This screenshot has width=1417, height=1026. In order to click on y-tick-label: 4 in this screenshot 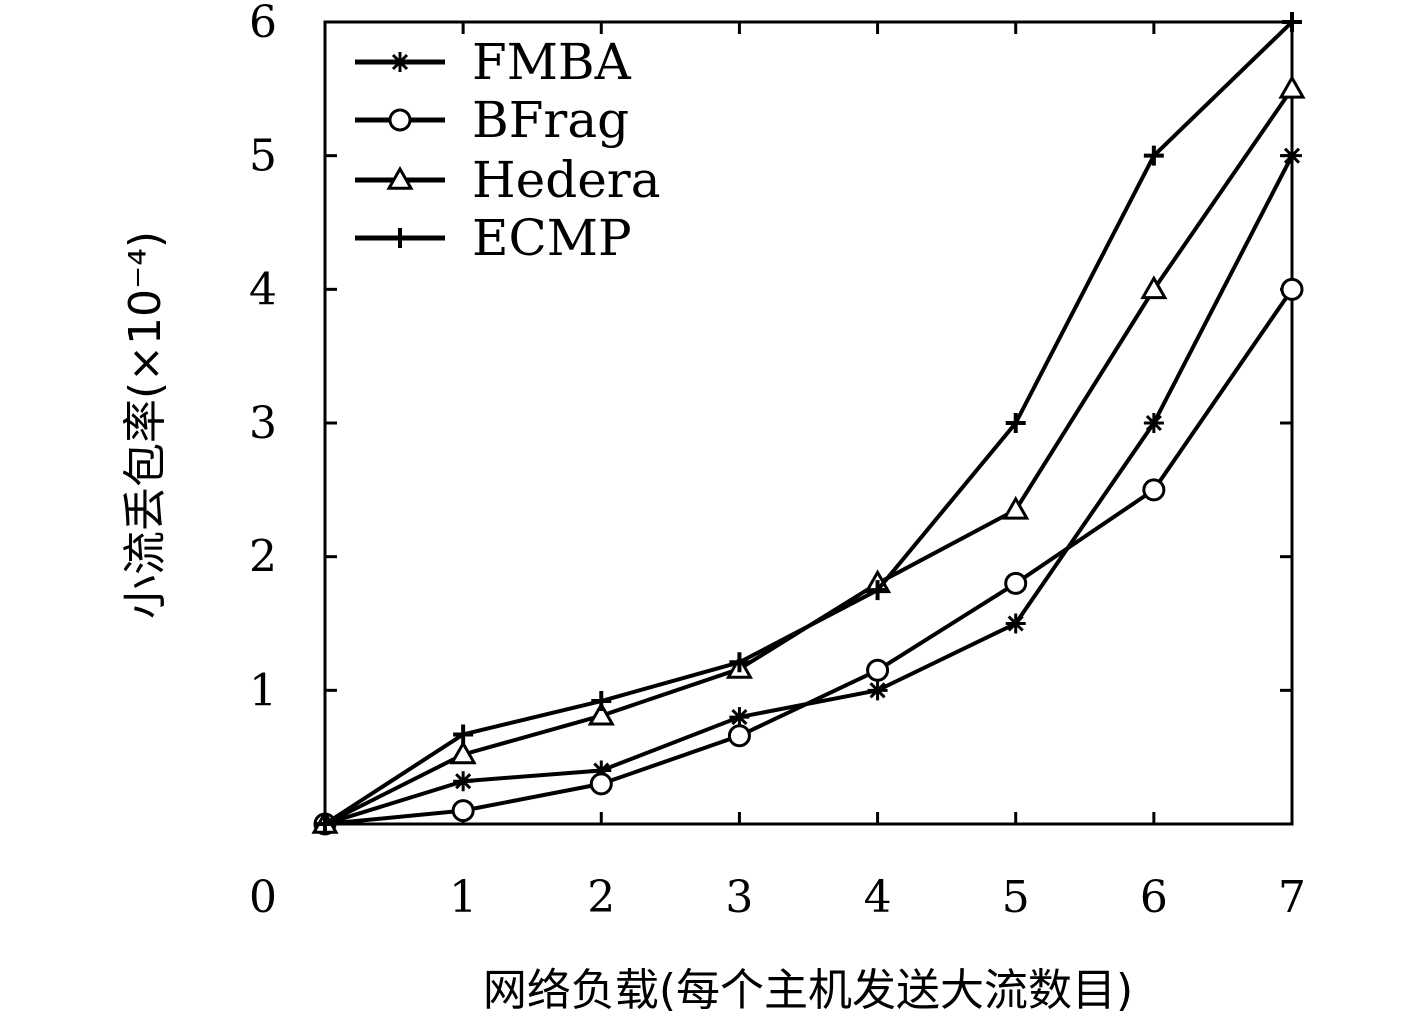, I will do `click(263, 289)`.